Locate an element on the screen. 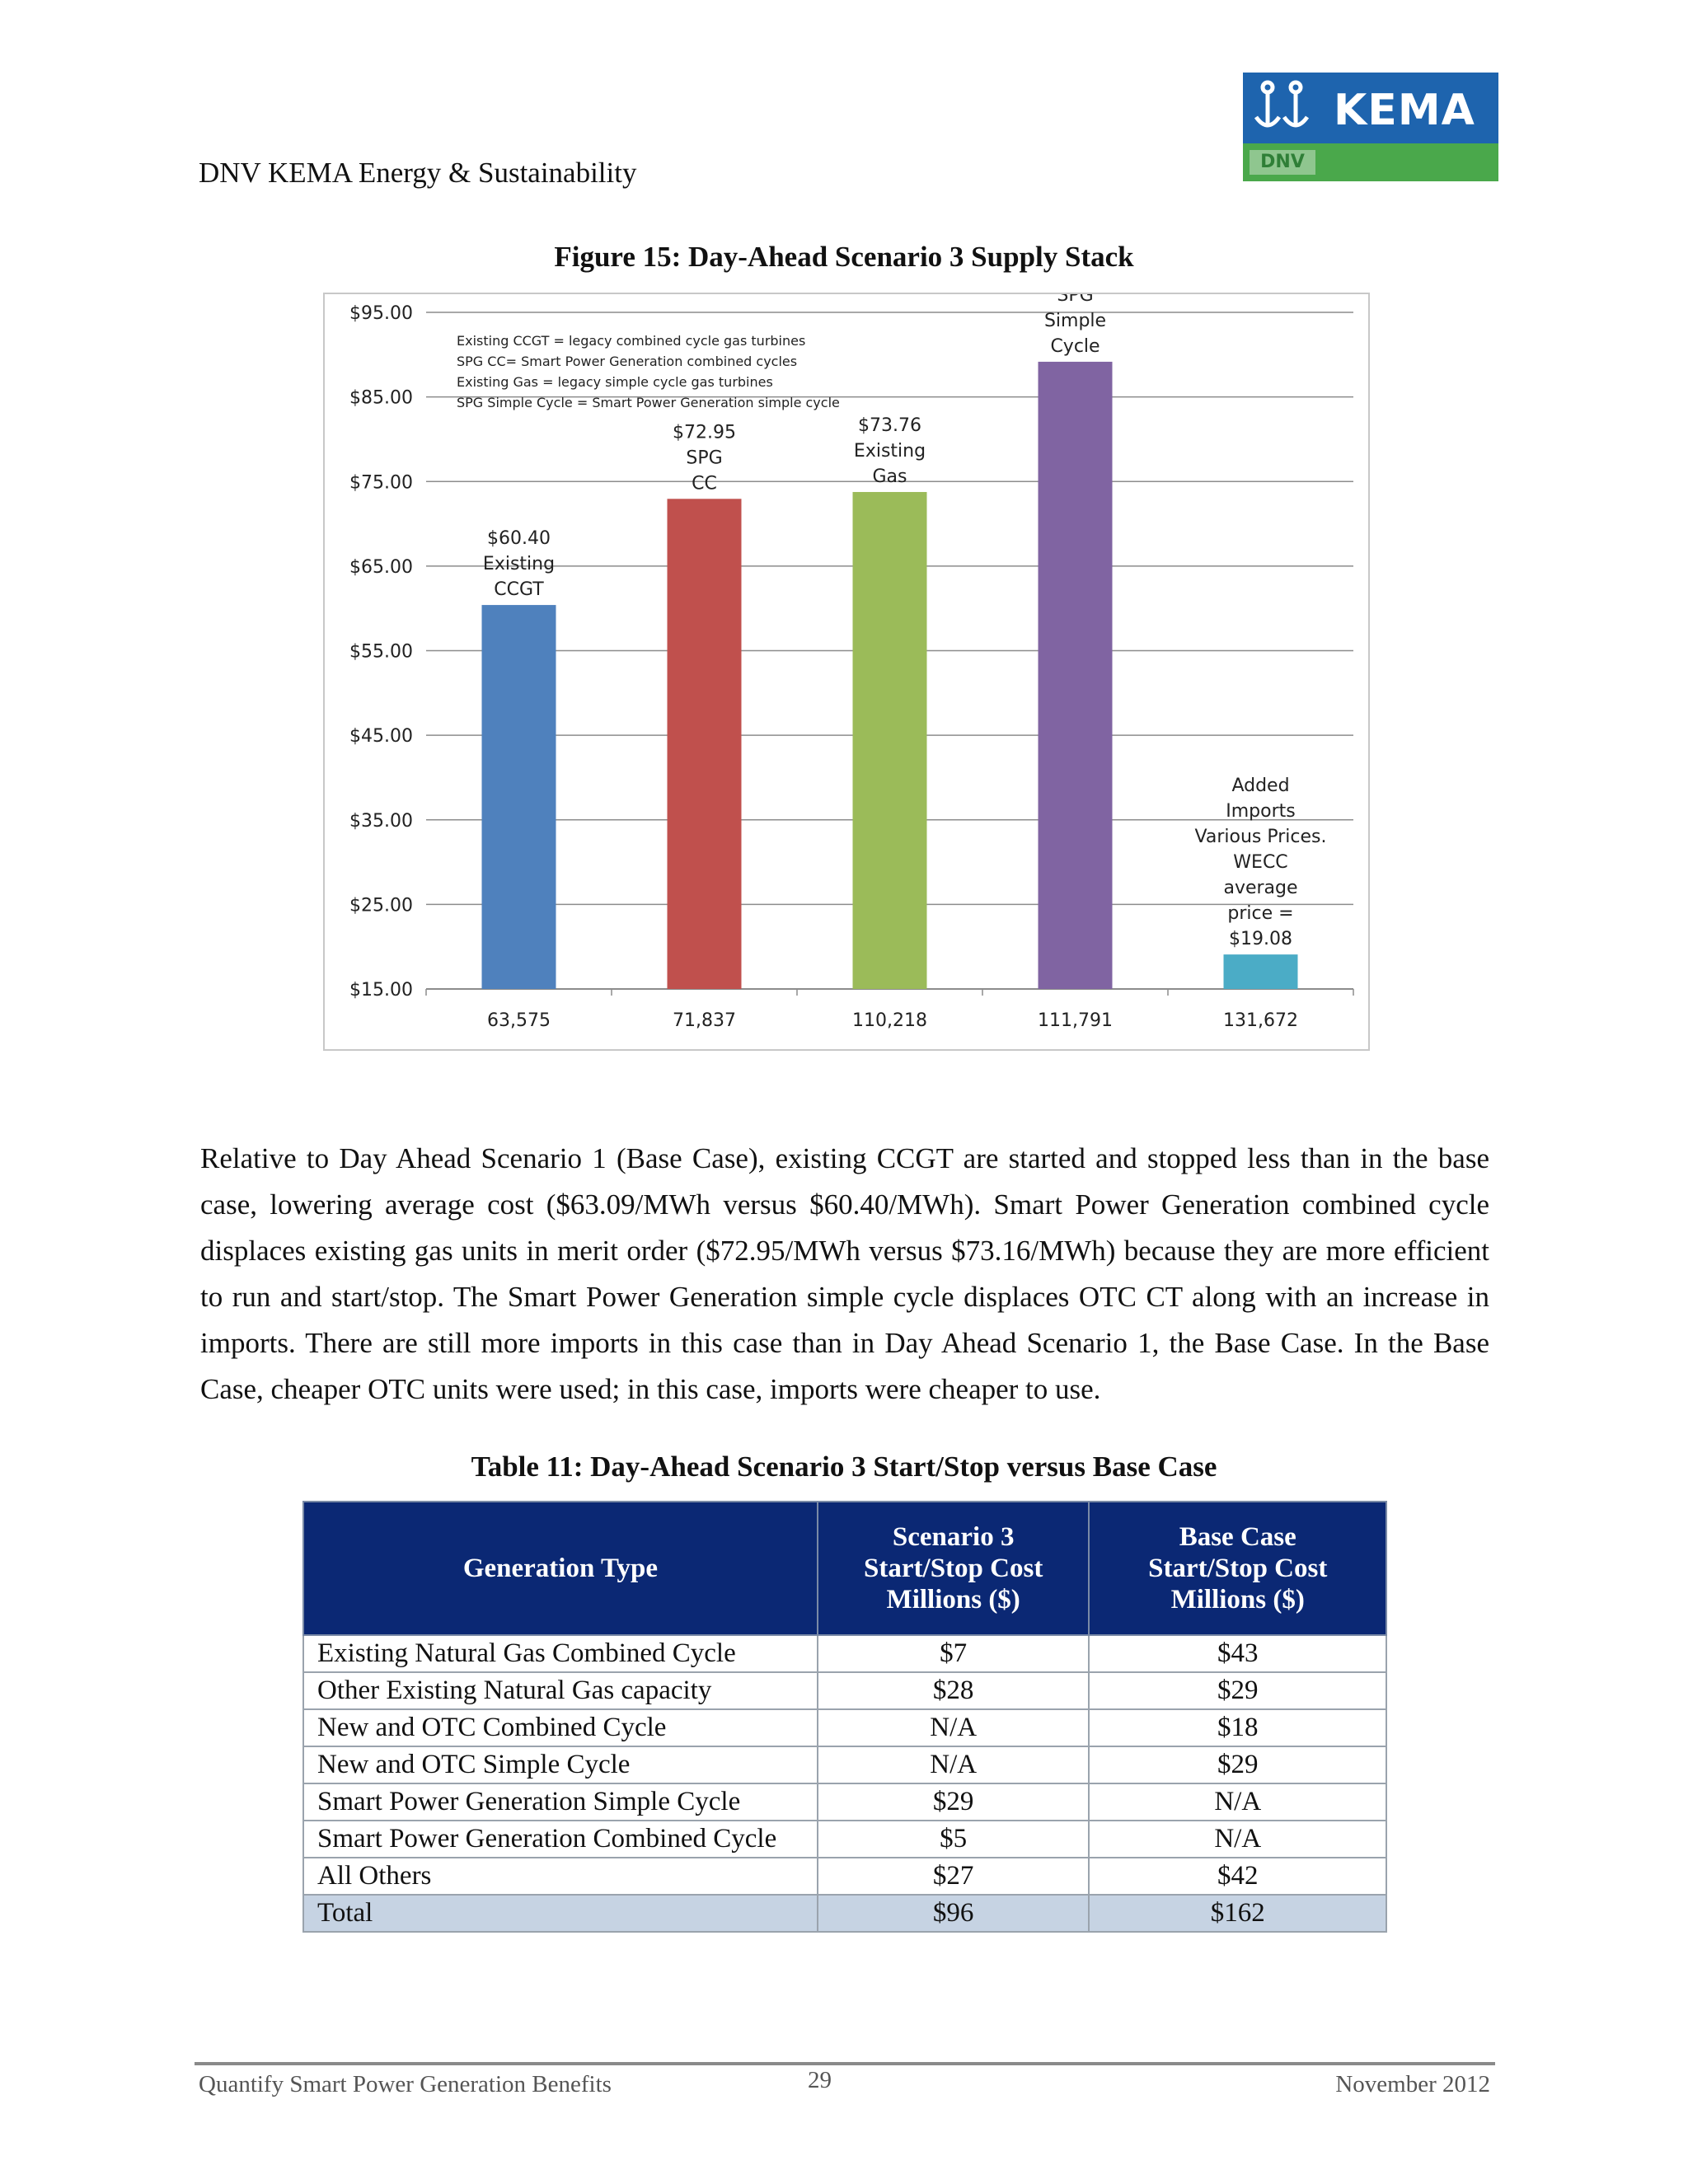 This screenshot has height=2184, width=1688. data-label: $60.40 is located at coordinates (519, 538).